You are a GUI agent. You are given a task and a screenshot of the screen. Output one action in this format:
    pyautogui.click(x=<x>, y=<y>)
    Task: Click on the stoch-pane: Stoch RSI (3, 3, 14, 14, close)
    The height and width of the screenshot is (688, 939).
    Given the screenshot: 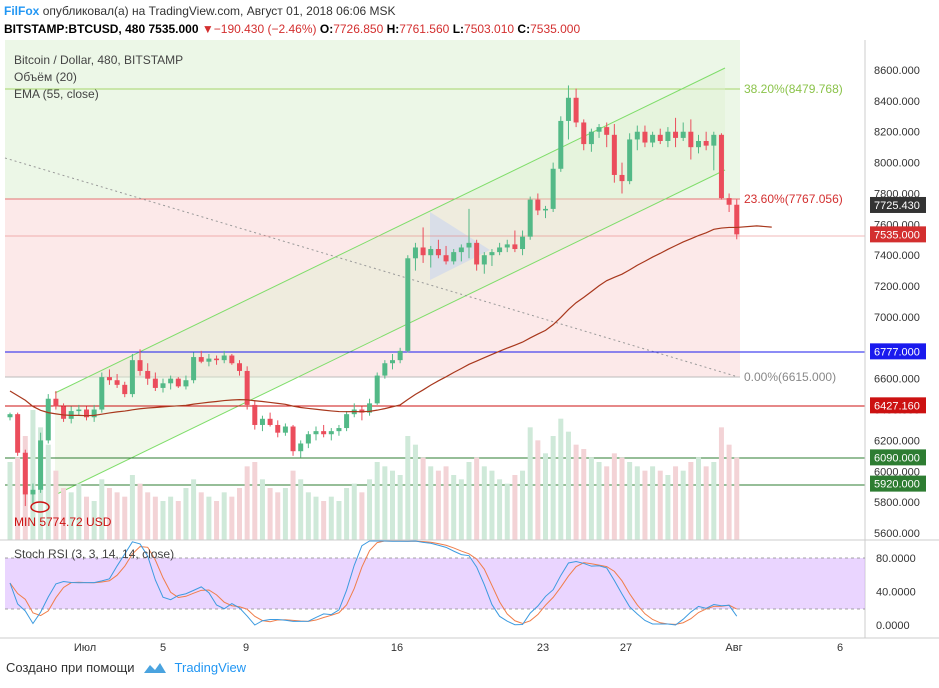 What is the action you would take?
    pyautogui.click(x=435, y=583)
    